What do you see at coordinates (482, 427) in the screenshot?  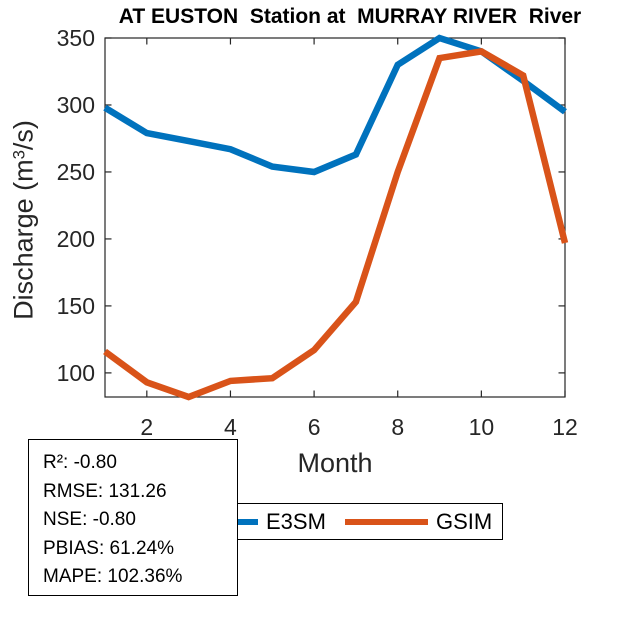 I see `x-tick-label: 10` at bounding box center [482, 427].